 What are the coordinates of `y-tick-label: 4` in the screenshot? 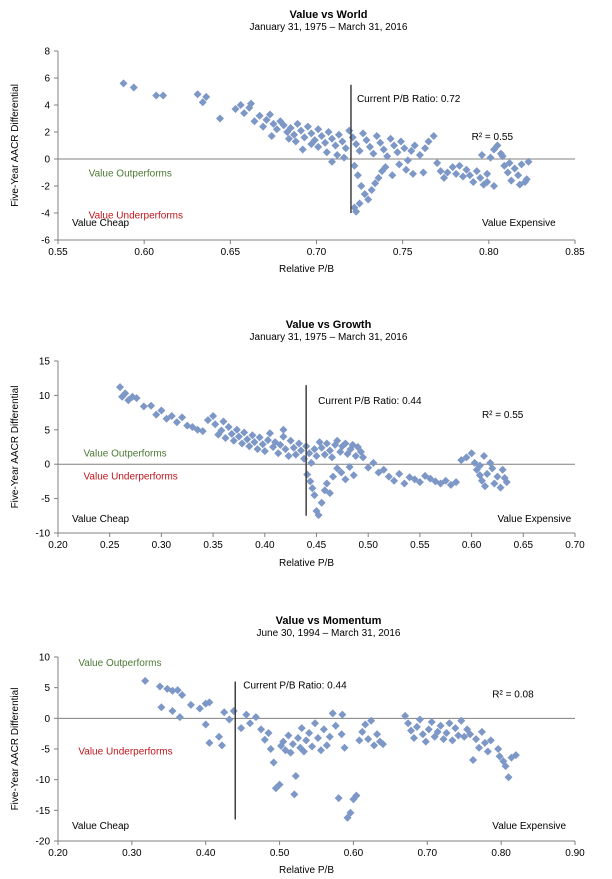 It's located at (47, 106).